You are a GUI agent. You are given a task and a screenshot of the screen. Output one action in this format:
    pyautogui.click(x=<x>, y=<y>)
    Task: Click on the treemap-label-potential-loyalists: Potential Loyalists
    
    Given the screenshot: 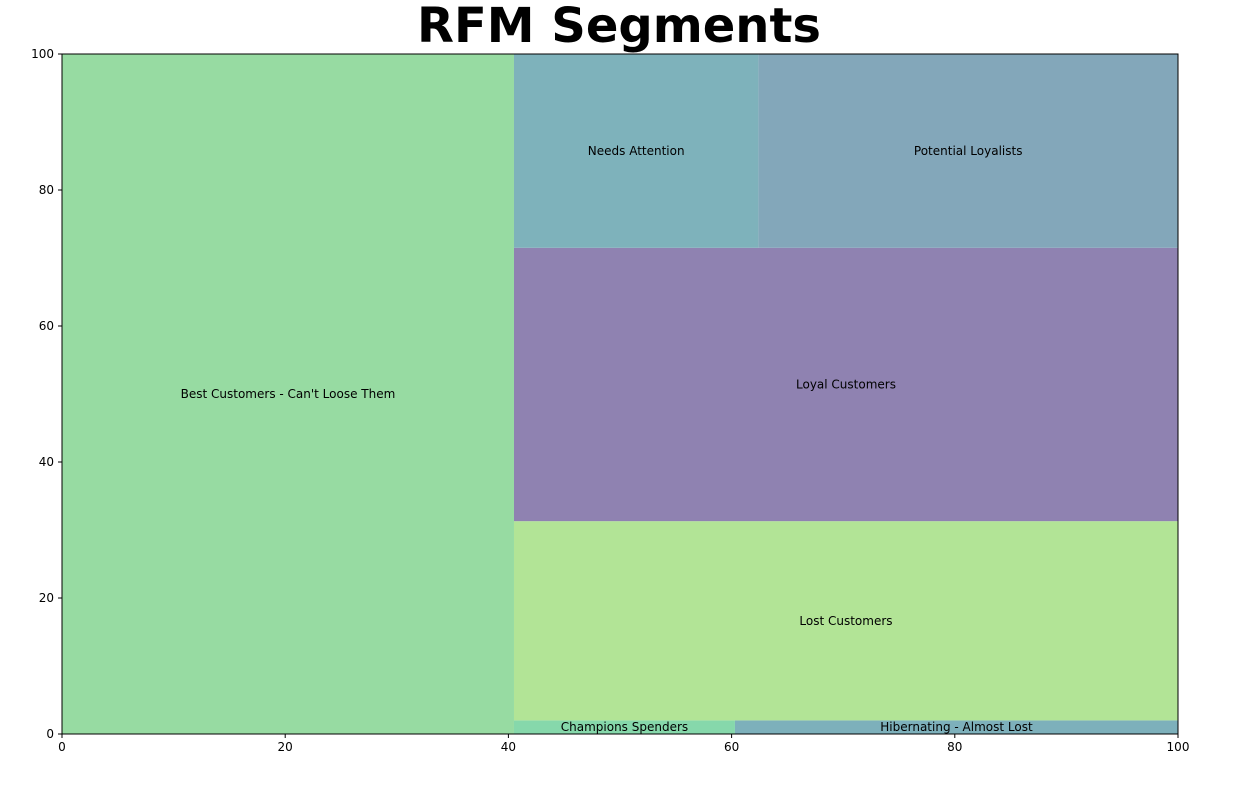 What is the action you would take?
    pyautogui.click(x=968, y=151)
    